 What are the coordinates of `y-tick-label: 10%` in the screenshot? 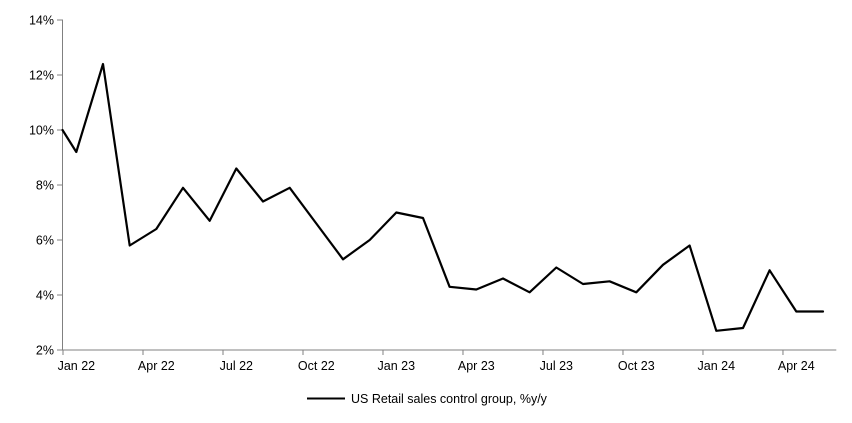 It's located at (41, 131).